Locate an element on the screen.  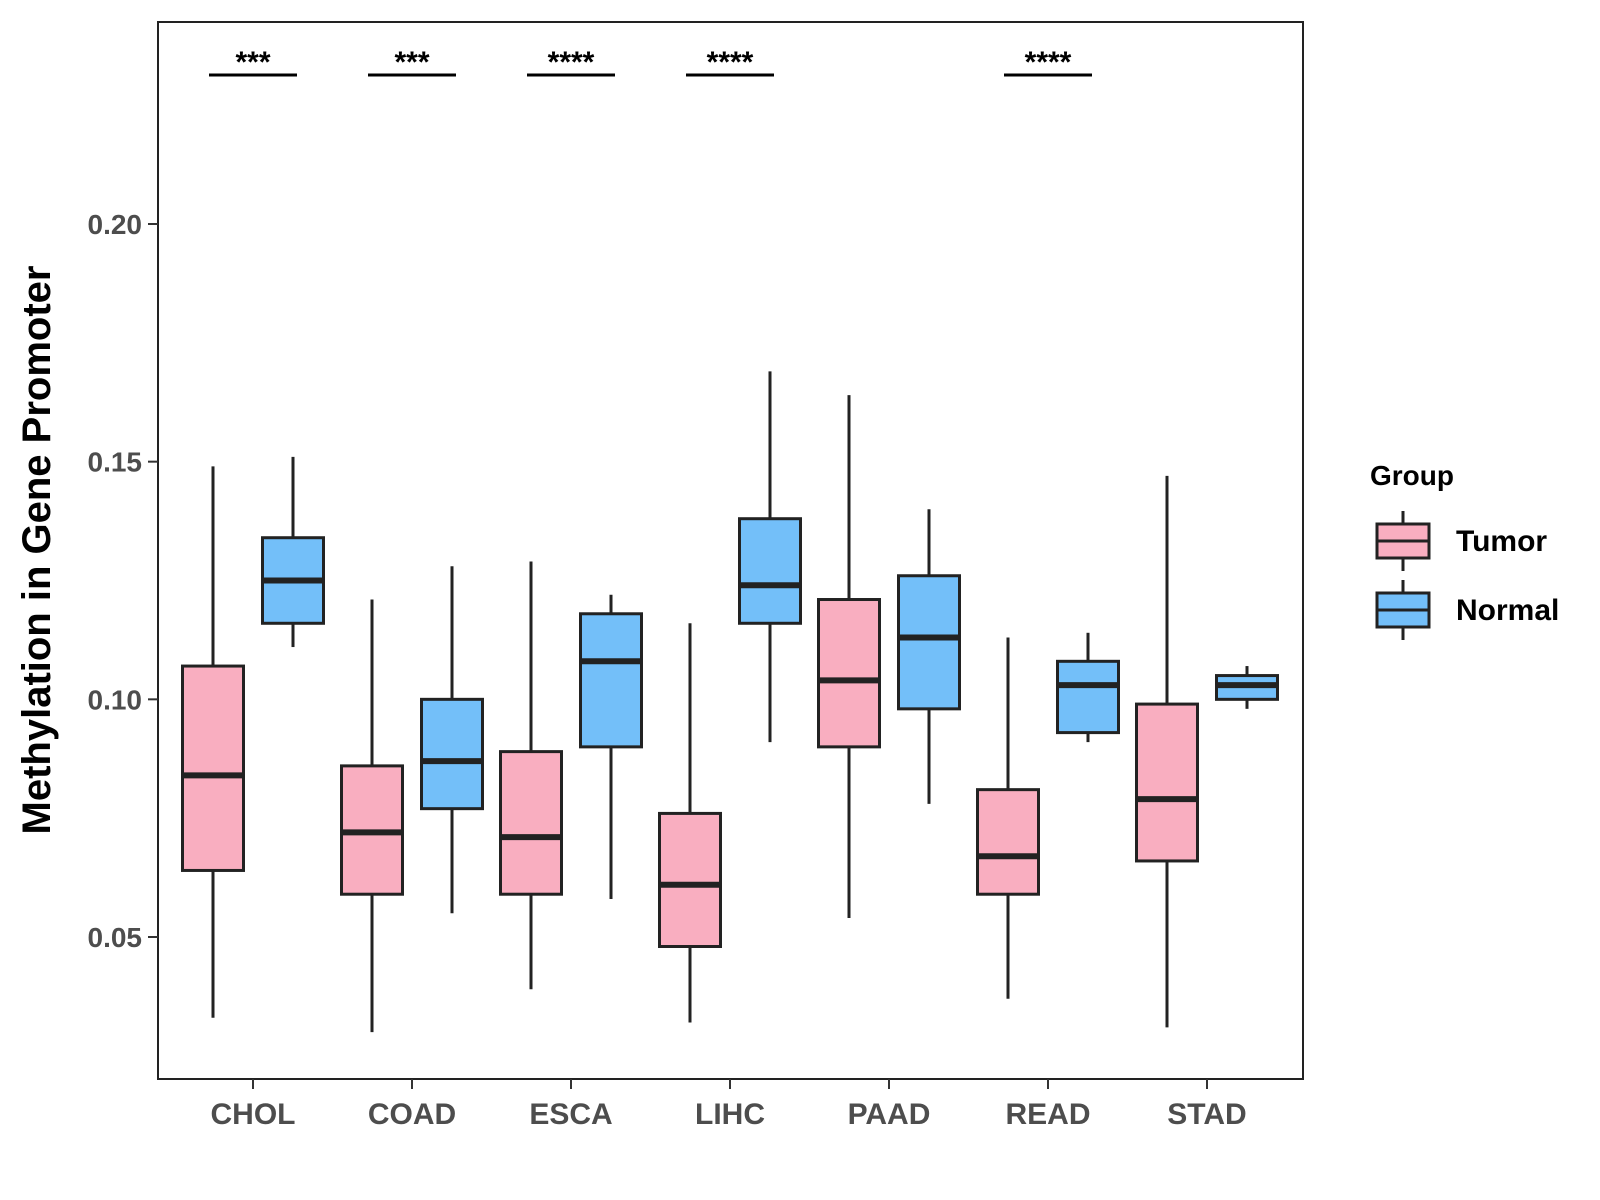
tumor-box-stad is located at coordinates (1167, 751).